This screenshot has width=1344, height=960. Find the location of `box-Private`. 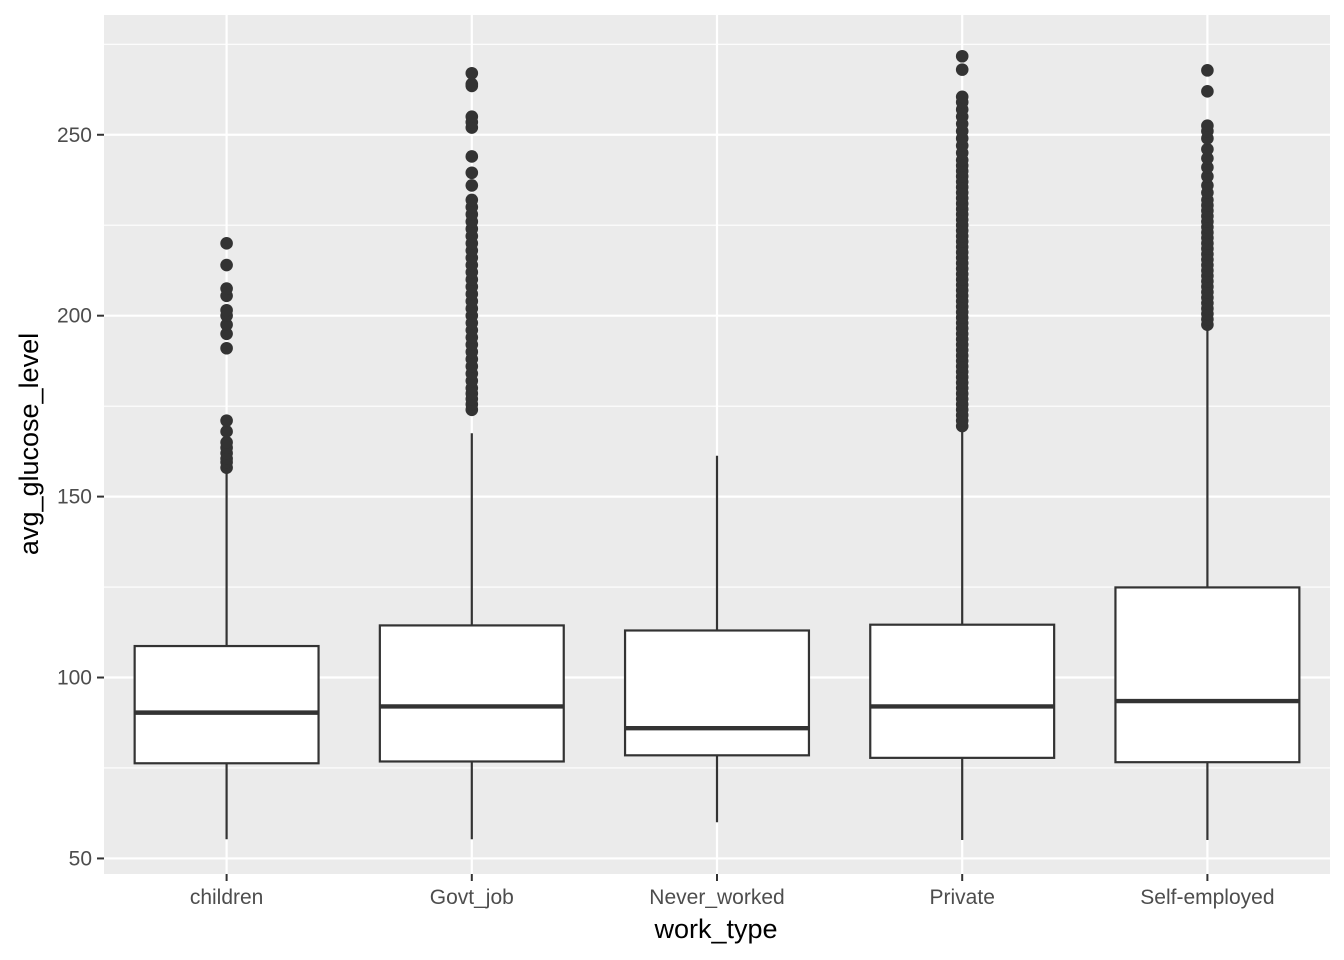

box-Private is located at coordinates (962, 633).